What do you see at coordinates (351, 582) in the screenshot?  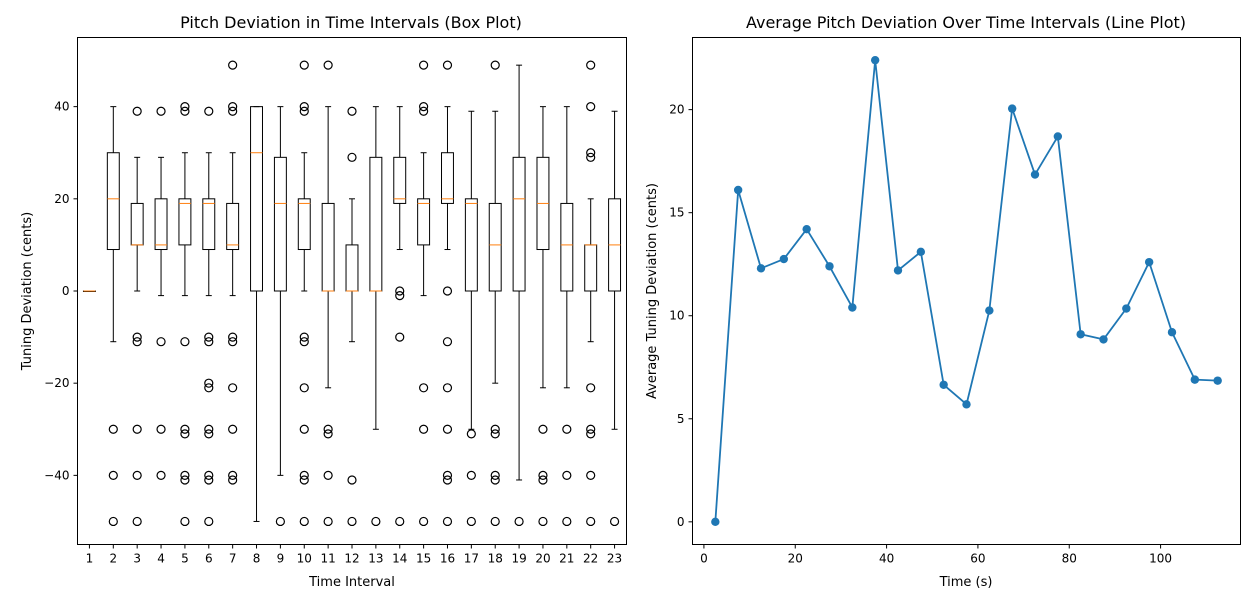 I see `box-plot-x-axis-label: Time Interval` at bounding box center [351, 582].